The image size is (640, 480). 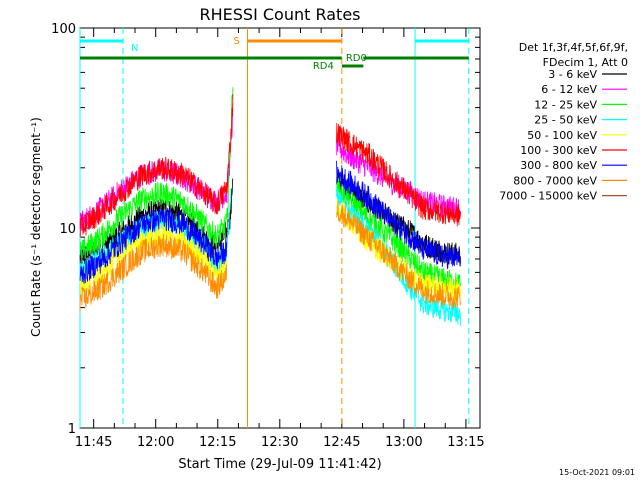 What do you see at coordinates (67, 229) in the screenshot?
I see `y-tick-label: 10` at bounding box center [67, 229].